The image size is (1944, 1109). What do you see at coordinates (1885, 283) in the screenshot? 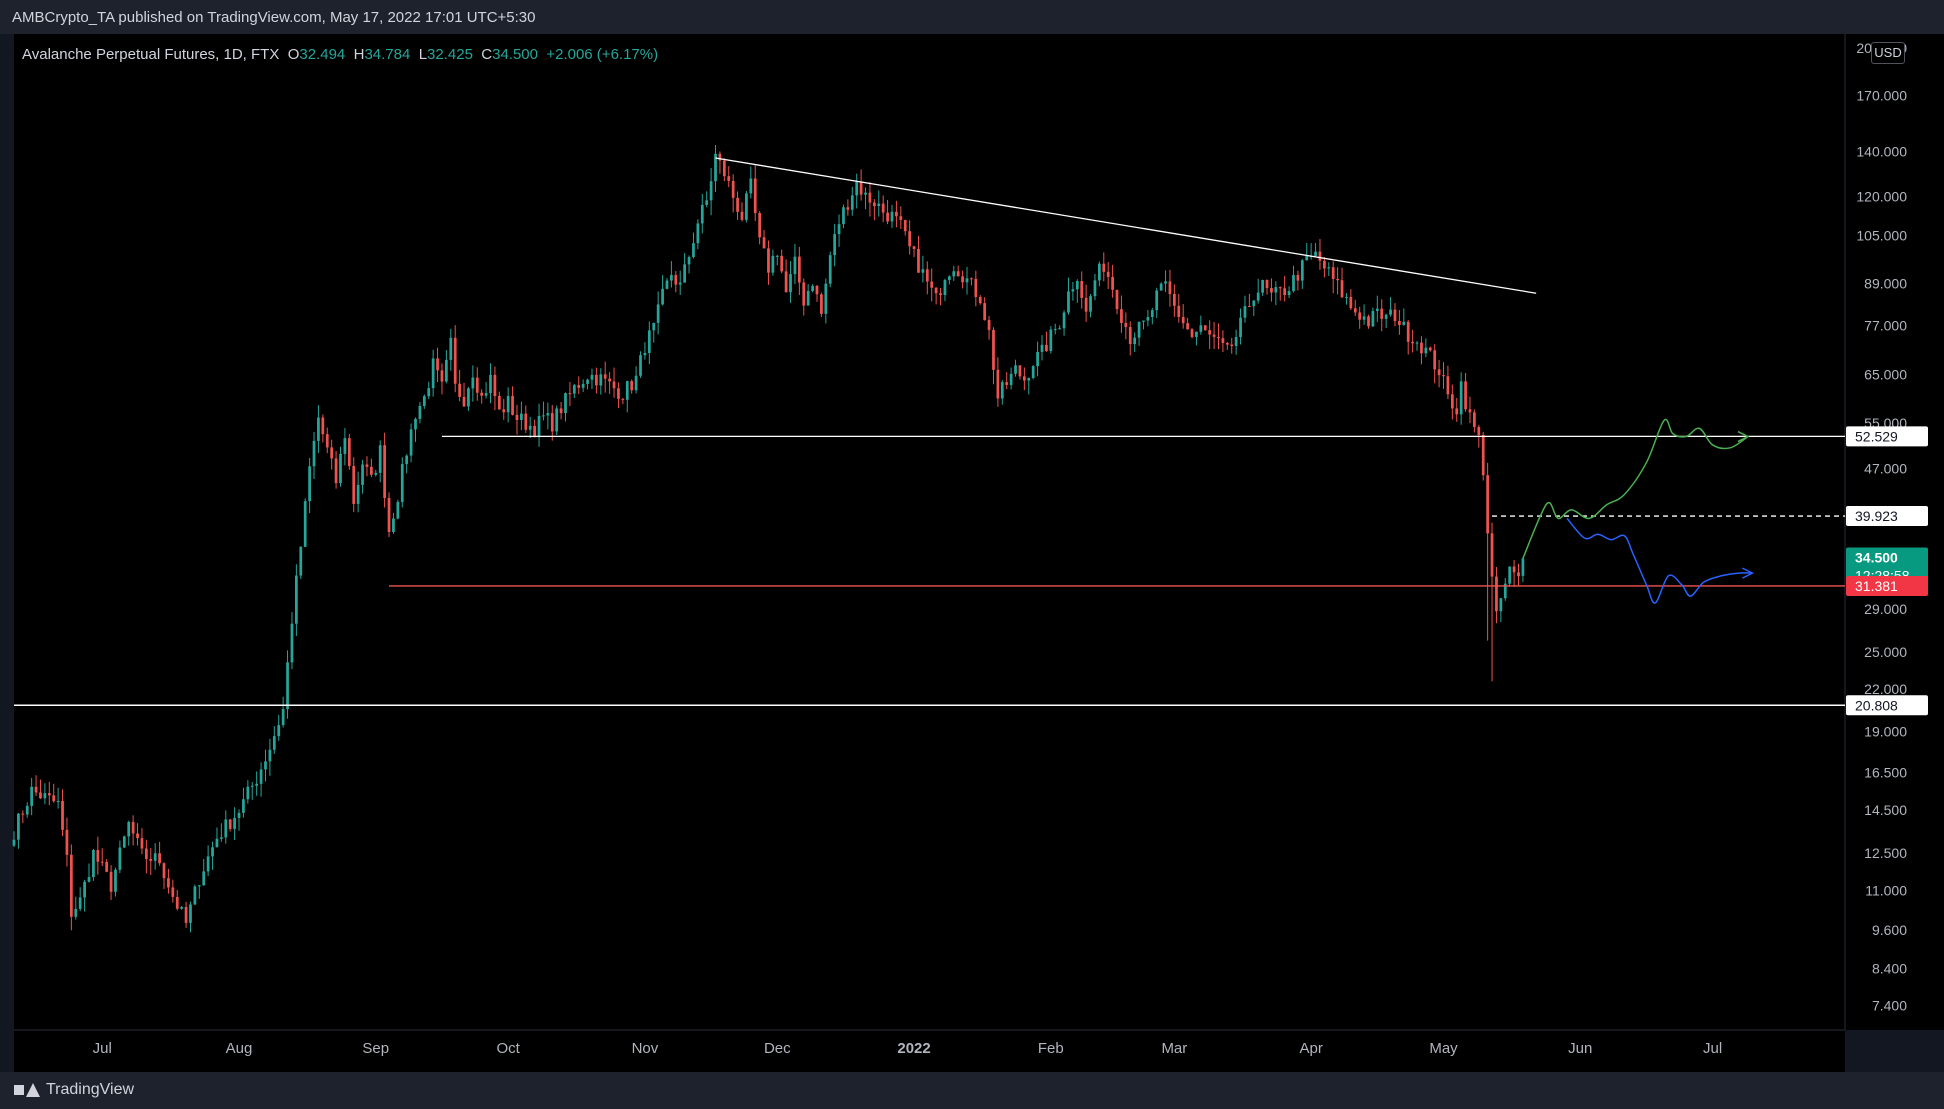
I see `y-tick-label: 89.000` at bounding box center [1885, 283].